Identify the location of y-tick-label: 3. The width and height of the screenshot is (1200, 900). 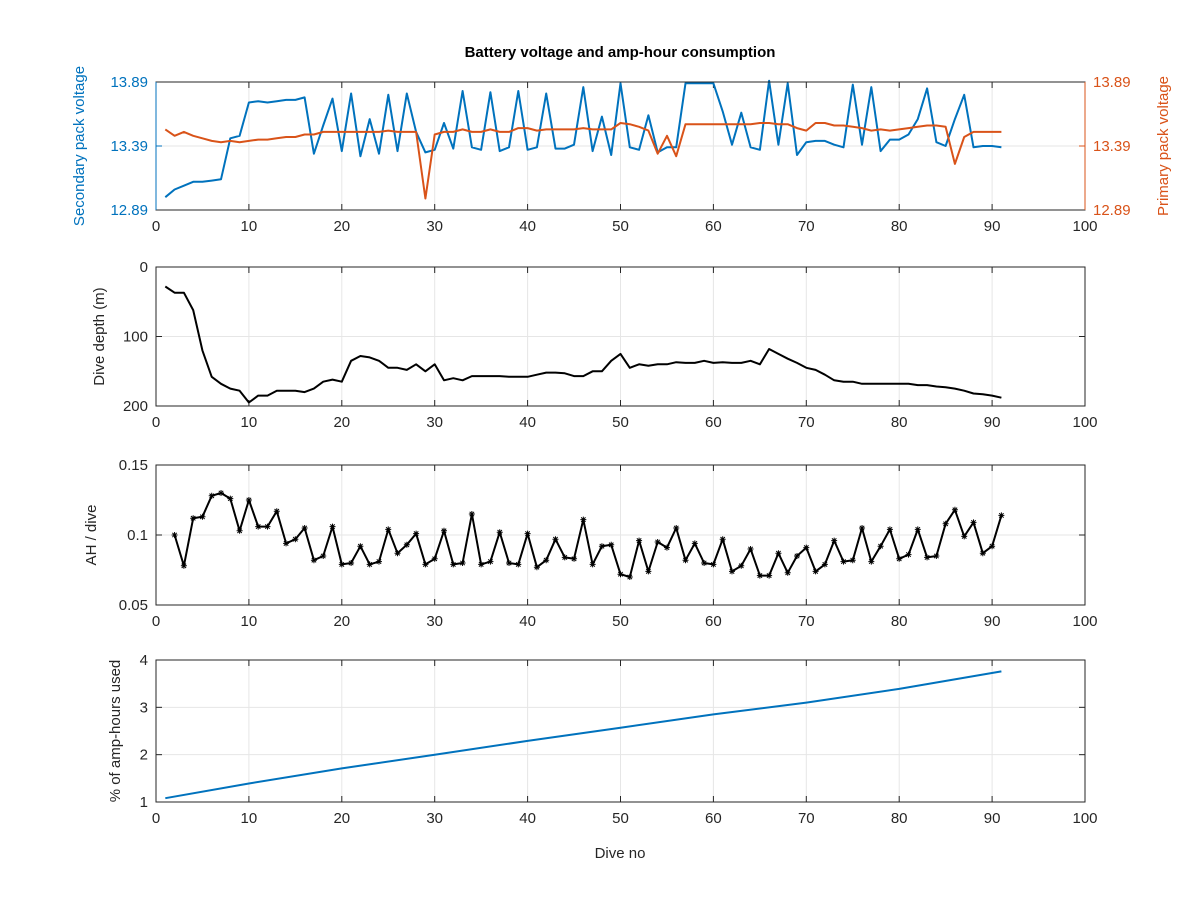
(144, 707).